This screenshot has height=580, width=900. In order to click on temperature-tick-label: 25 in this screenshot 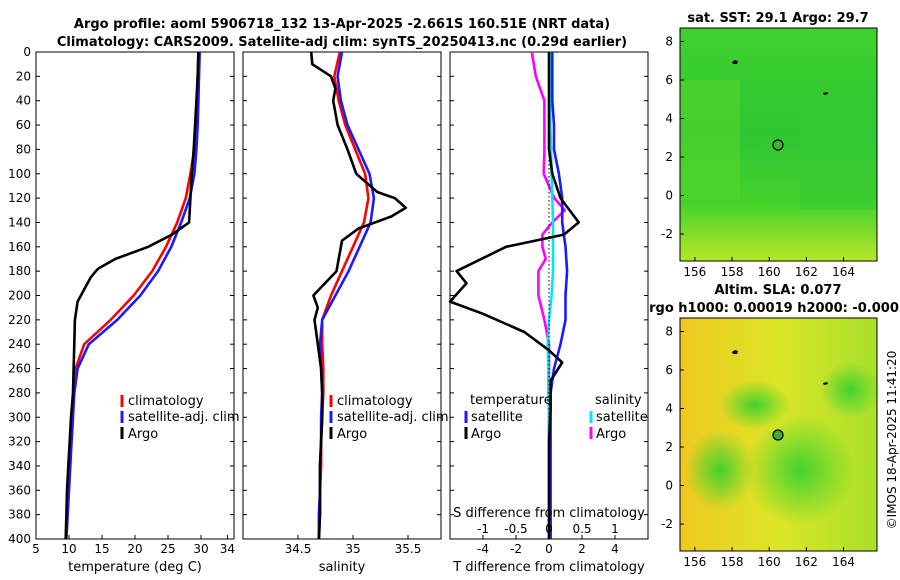, I will do `click(167, 549)`.